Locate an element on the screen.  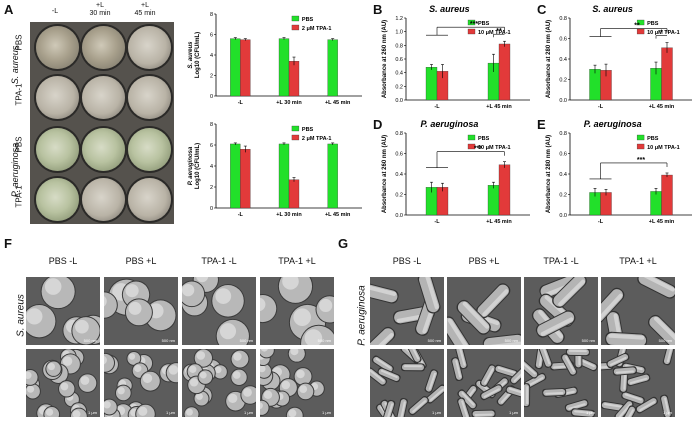
panel-label-e: E is located at coordinates (541, 124).